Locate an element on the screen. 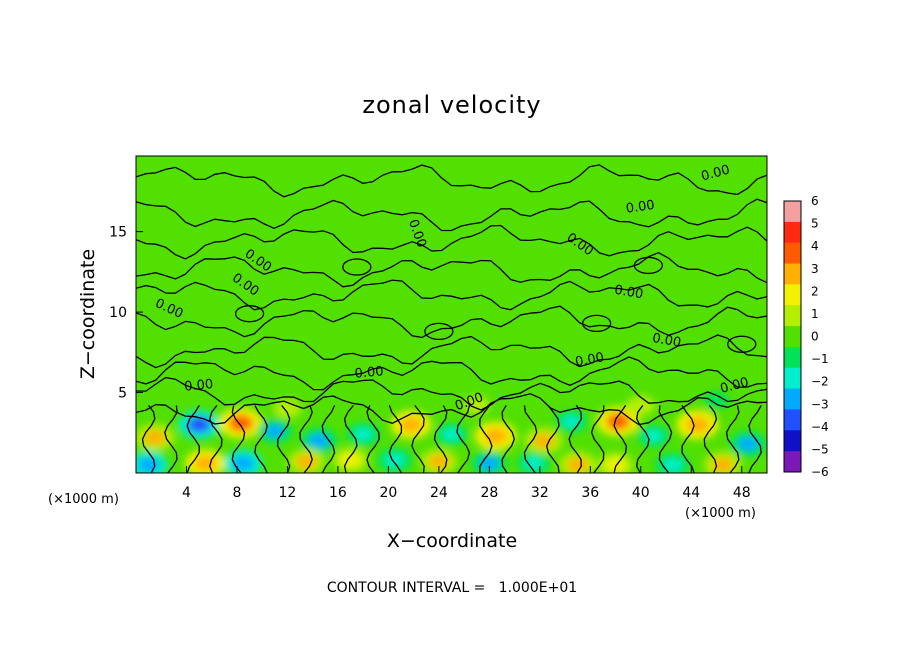 This screenshot has width=904, height=654. x-tick-label: 44 is located at coordinates (691, 493).